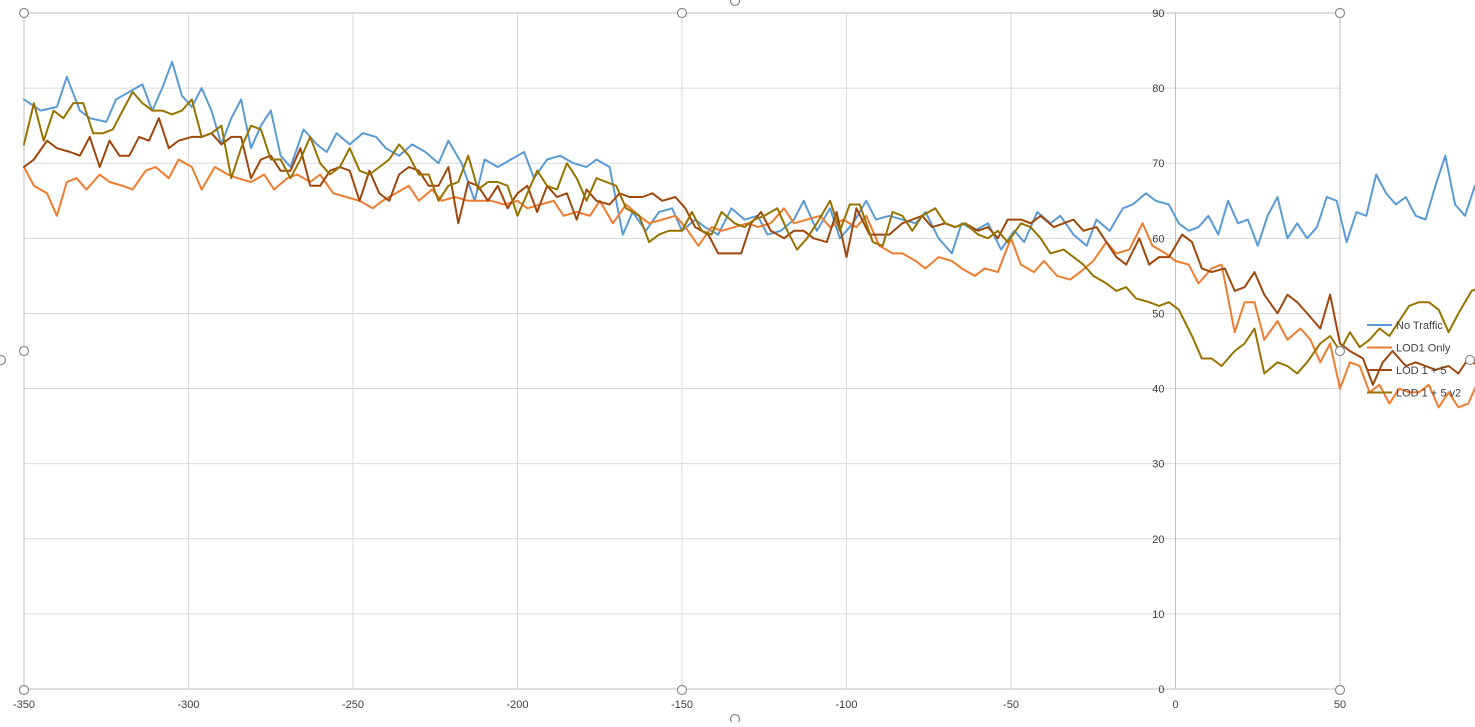 Image resolution: width=1475 pixels, height=727 pixels. What do you see at coordinates (1158, 540) in the screenshot?
I see `y-tick-label: 20` at bounding box center [1158, 540].